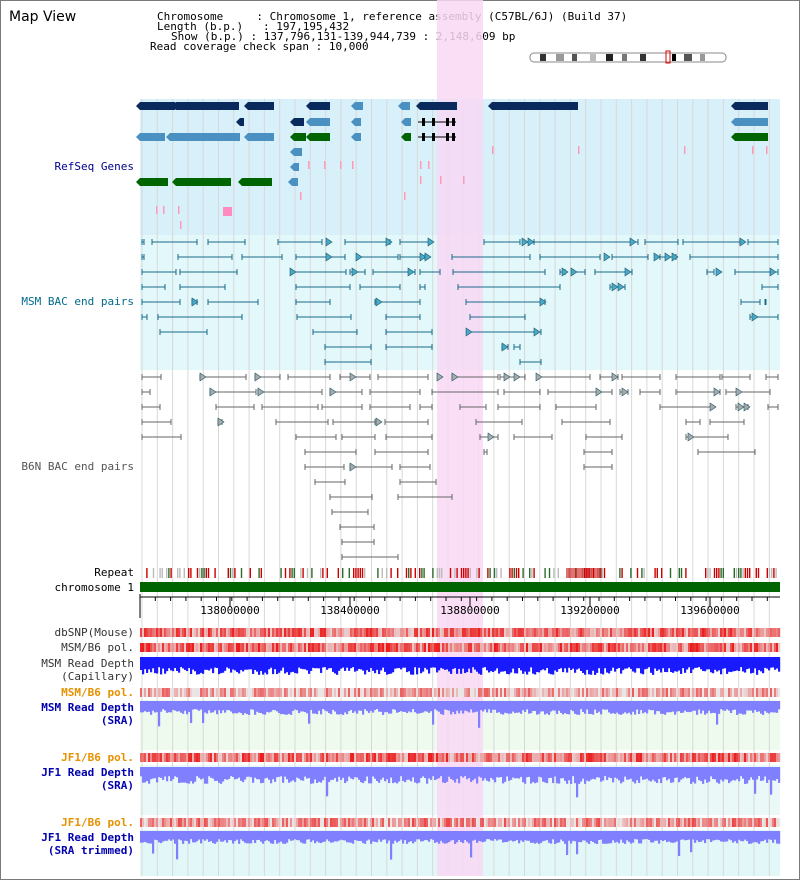 The image size is (800, 880). Describe the element at coordinates (258, 377) in the screenshot. I see `b6n-bac-end-marker` at that location.